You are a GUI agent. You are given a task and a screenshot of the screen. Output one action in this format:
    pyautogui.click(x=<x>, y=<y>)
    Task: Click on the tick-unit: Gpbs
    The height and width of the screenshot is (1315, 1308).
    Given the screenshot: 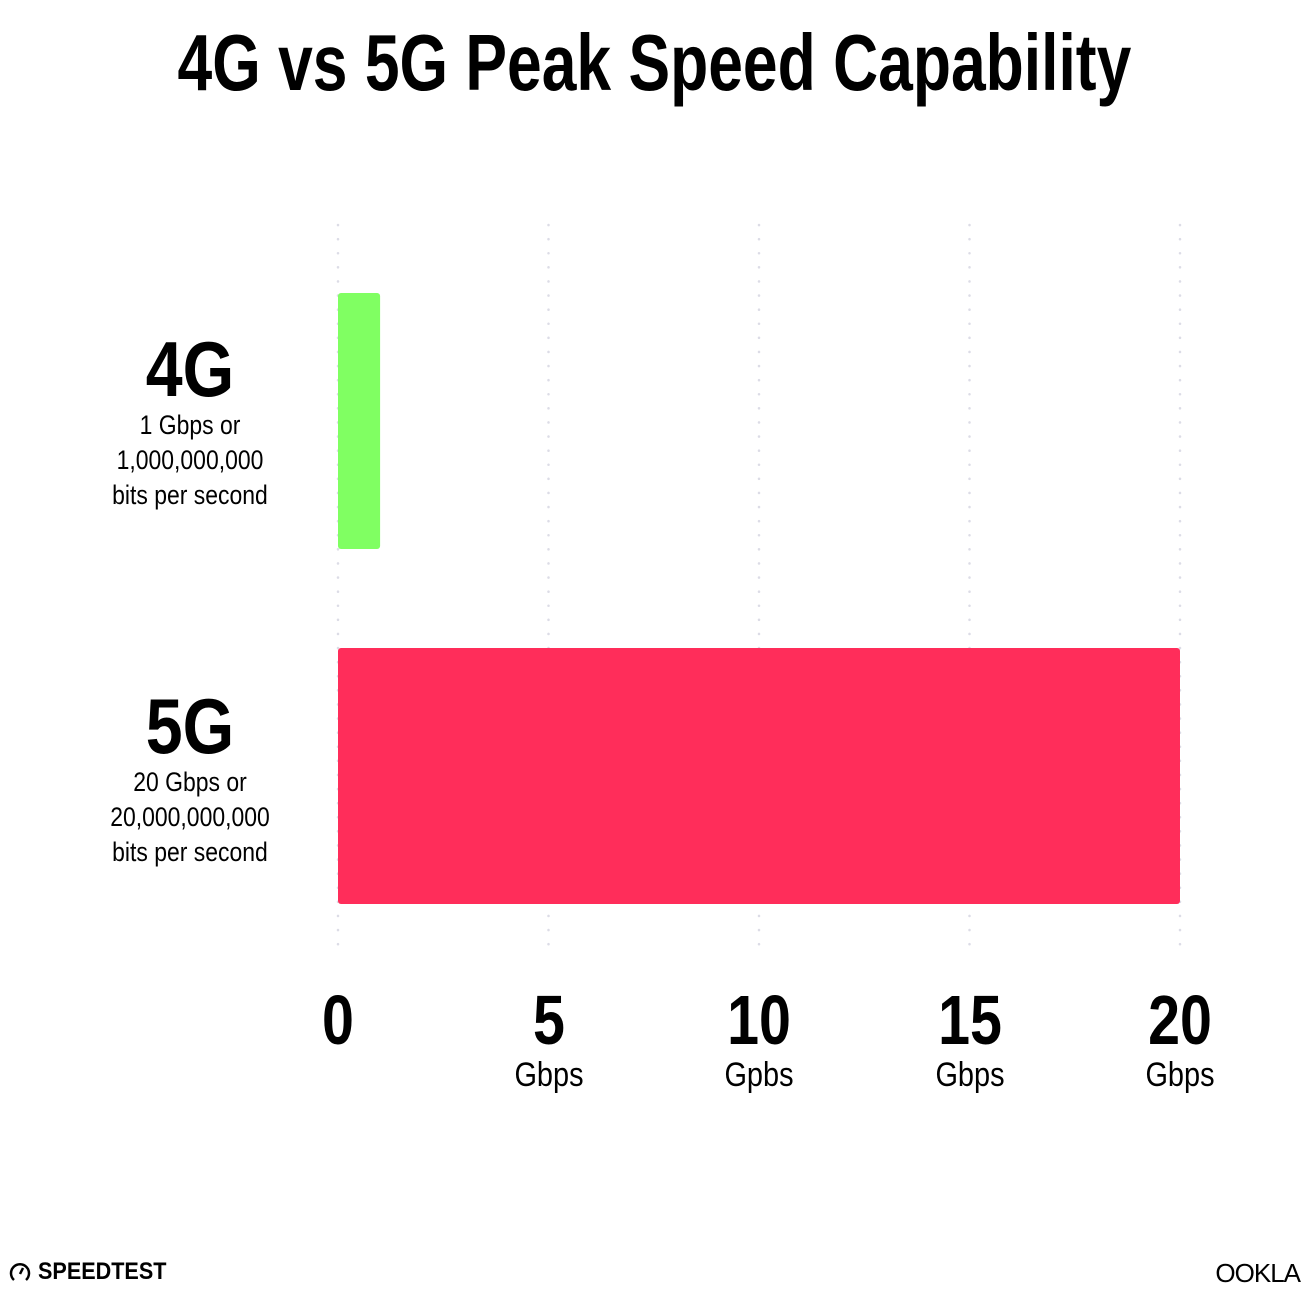 What is the action you would take?
    pyautogui.click(x=759, y=1075)
    